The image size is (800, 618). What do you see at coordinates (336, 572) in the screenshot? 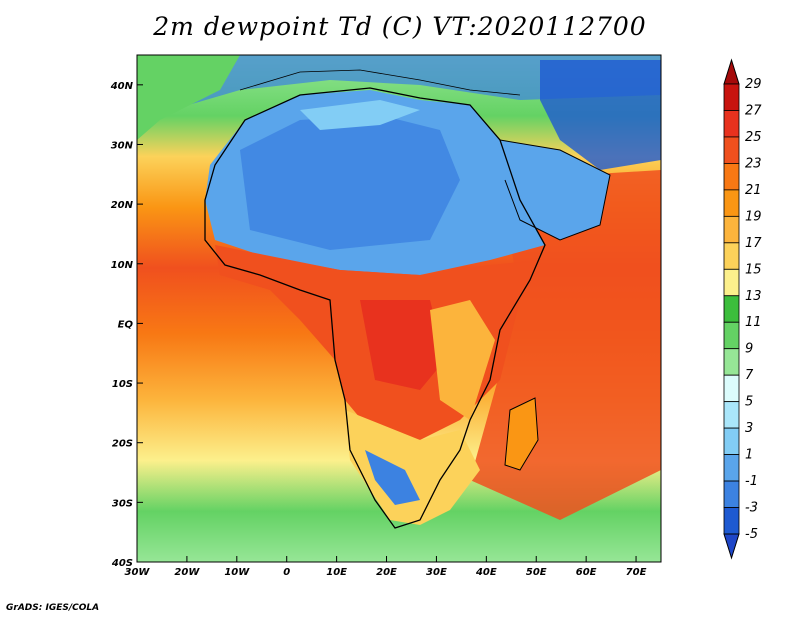
I see `lon-tick-label: 10E` at bounding box center [336, 572].